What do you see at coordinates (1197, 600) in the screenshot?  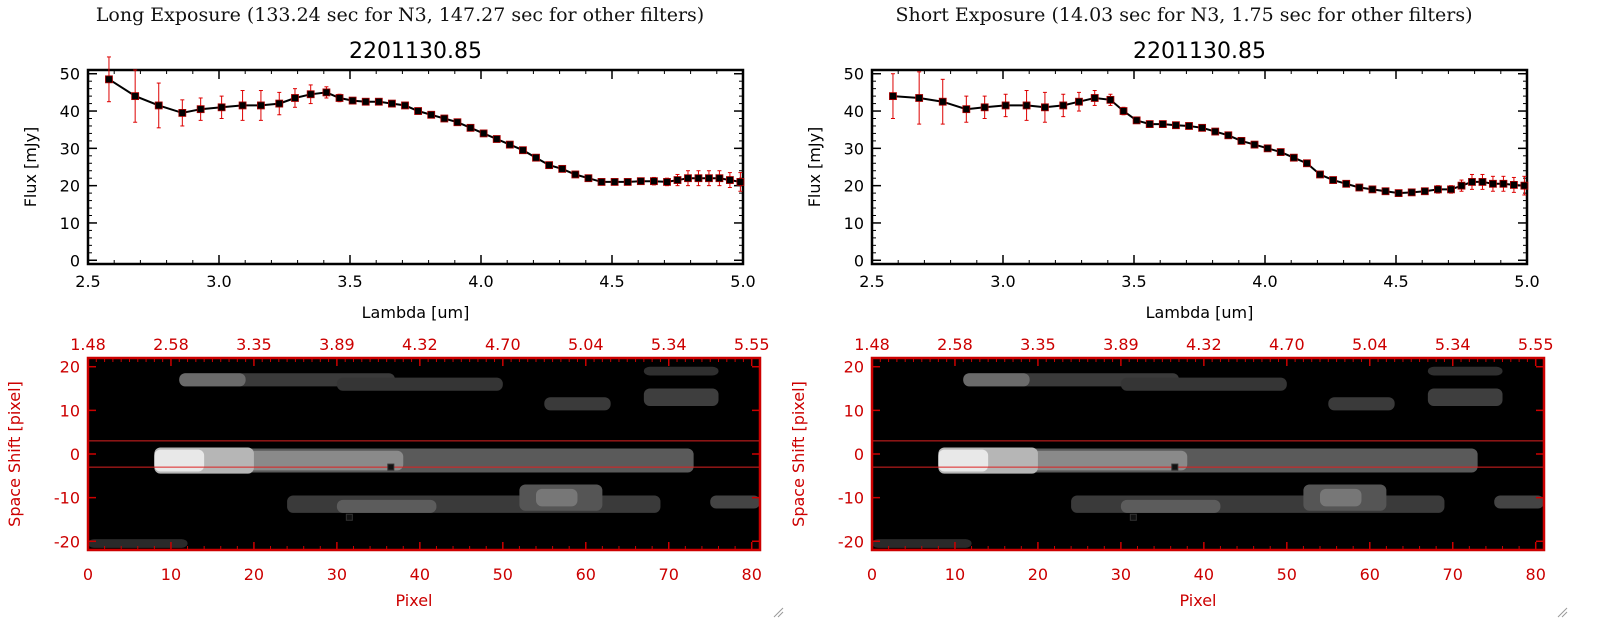 I see `x-axis-label: Pixel` at bounding box center [1197, 600].